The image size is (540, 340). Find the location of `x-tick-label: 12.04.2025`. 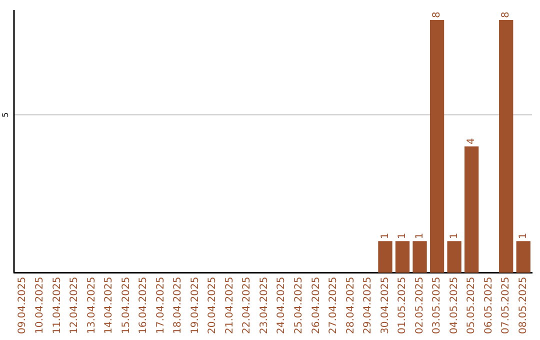

x-tick-label: 12.04.2025 is located at coordinates (74, 305).